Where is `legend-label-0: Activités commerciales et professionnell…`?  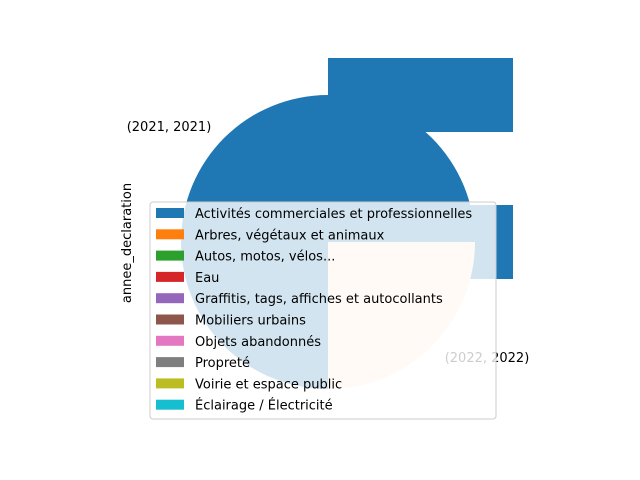 legend-label-0: Activités commerciales et professionnell… is located at coordinates (333, 214).